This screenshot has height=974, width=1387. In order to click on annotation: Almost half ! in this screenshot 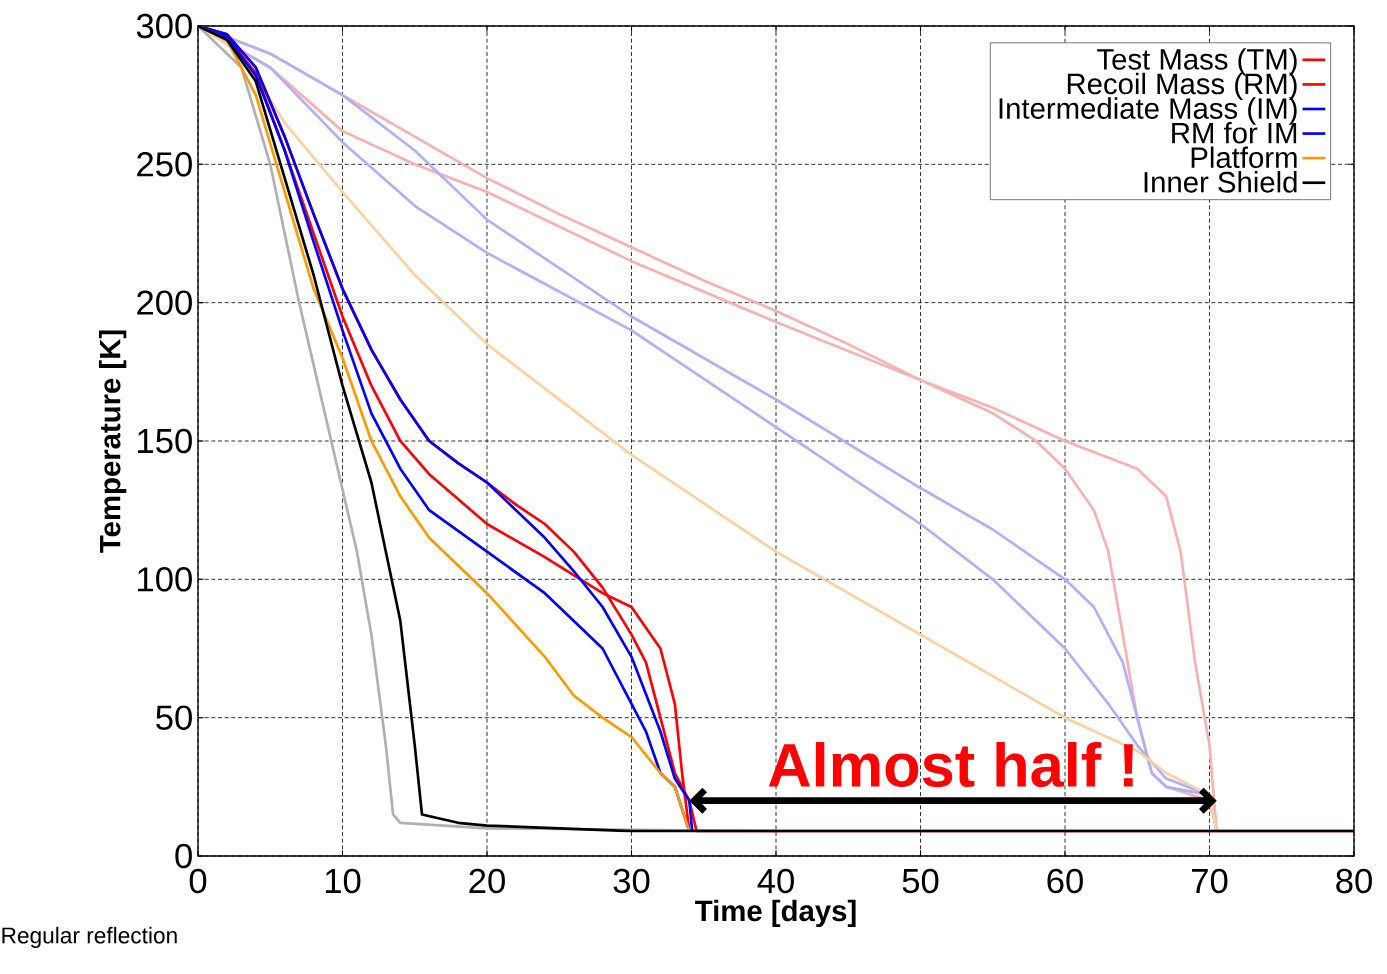, I will do `click(950, 765)`.